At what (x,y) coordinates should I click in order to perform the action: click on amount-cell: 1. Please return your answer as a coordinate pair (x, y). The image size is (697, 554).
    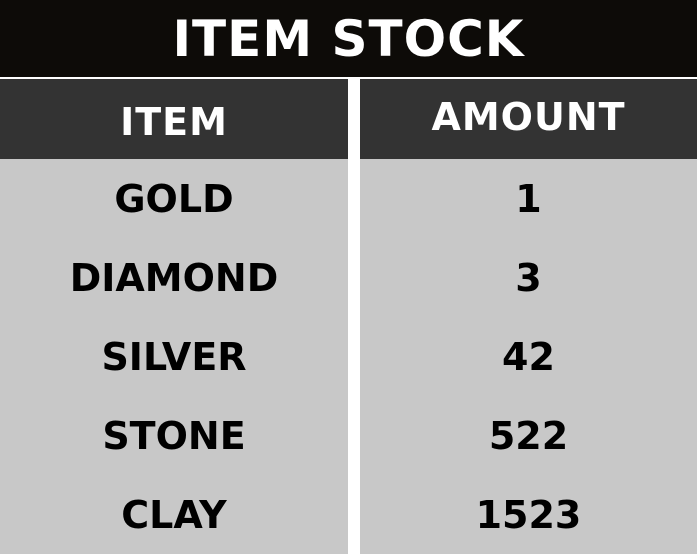
    Looking at the image, I should click on (528, 198).